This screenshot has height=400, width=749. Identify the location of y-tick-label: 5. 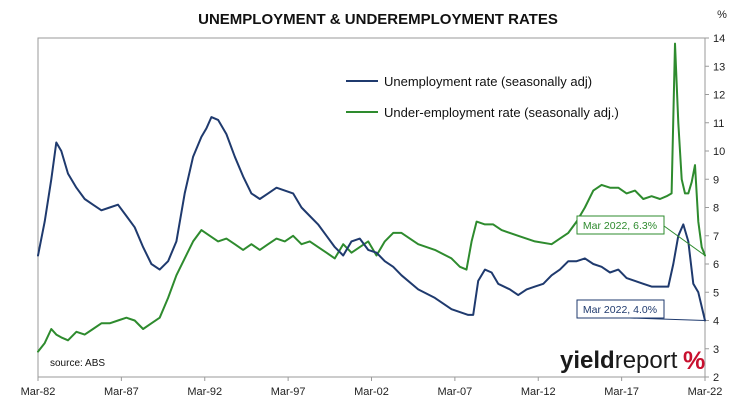
(716, 293).